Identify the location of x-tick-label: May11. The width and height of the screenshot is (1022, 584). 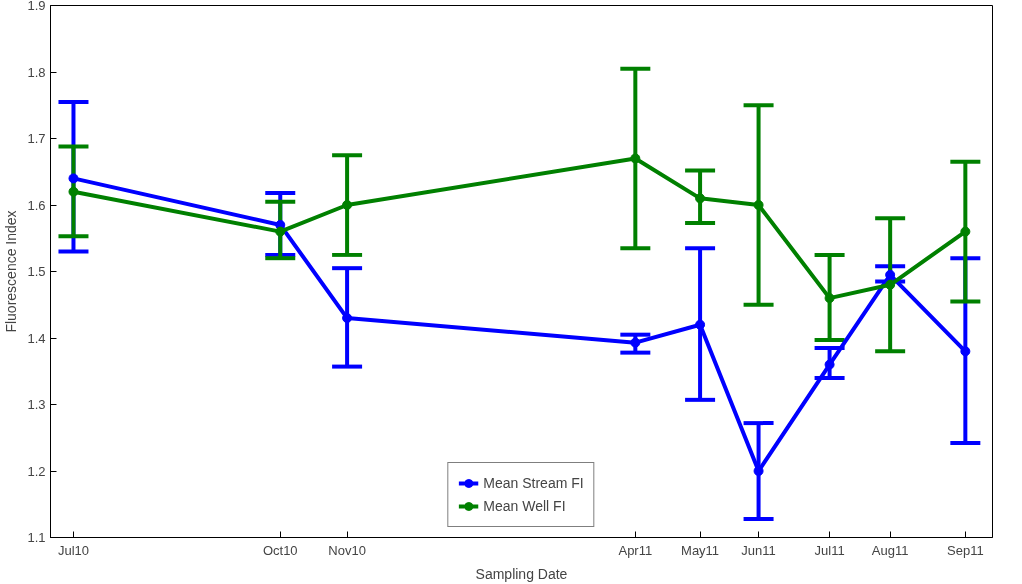
(700, 550).